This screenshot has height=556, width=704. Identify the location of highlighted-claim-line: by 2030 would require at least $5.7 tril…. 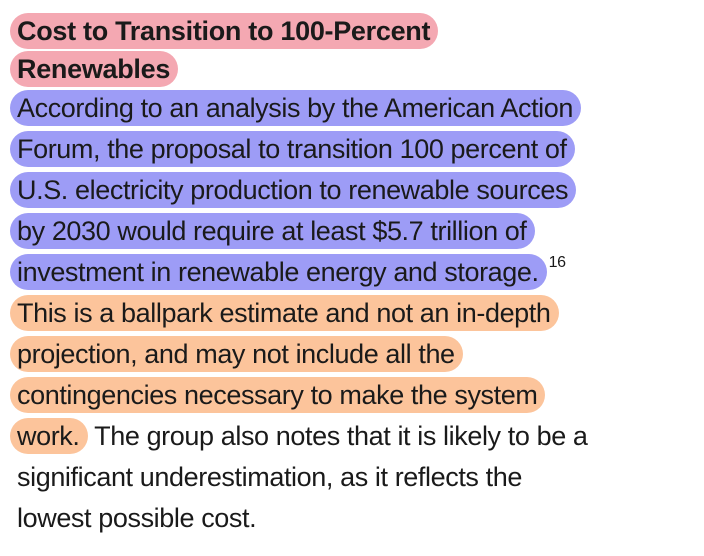
(272, 231).